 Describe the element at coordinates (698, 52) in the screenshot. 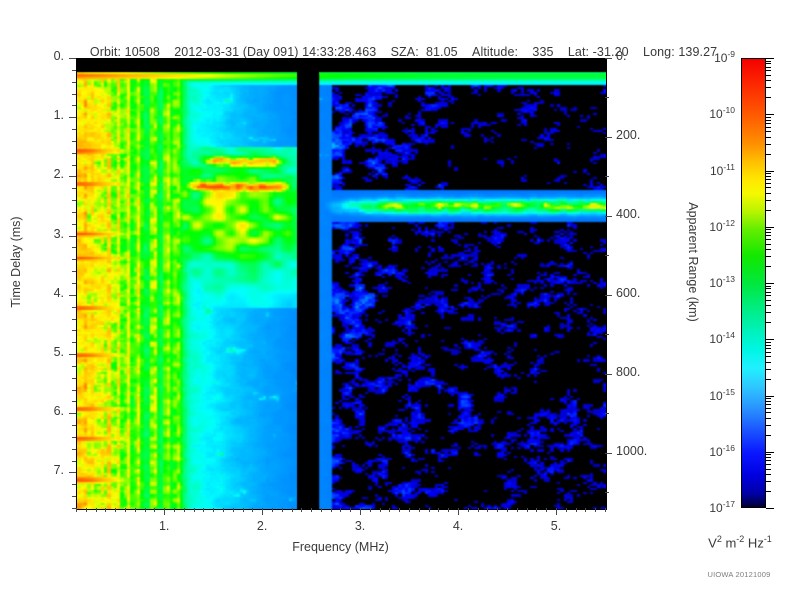

I see `header-long-value: 139.27` at that location.